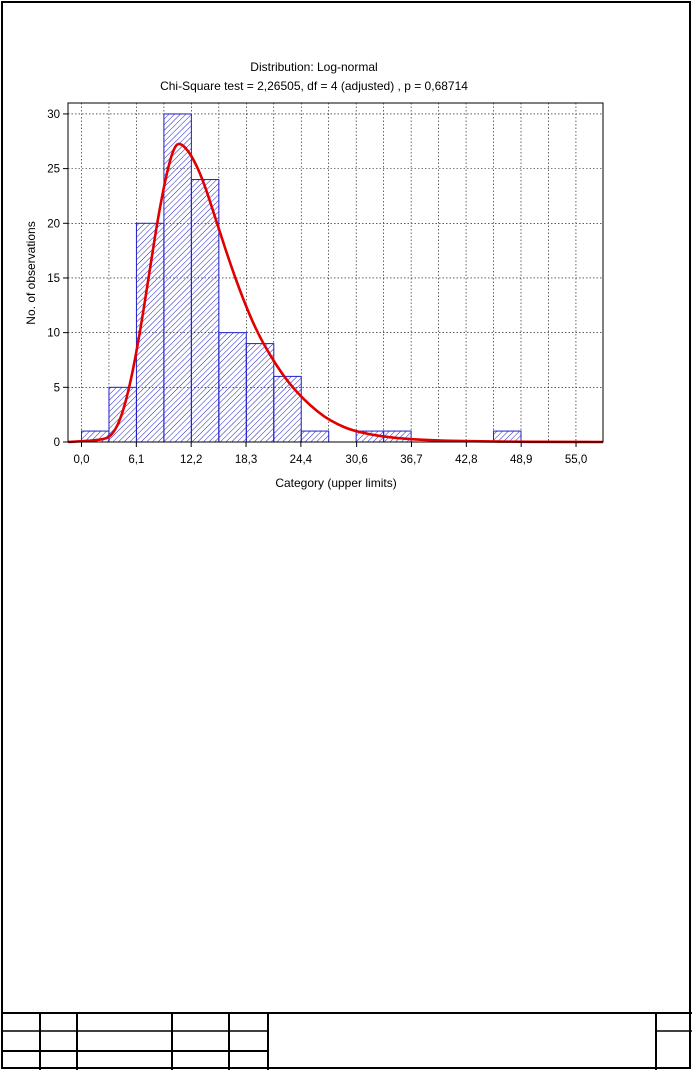 The image size is (694, 1072). What do you see at coordinates (313, 67) in the screenshot?
I see `chart-title: Distribution: Log-normal` at bounding box center [313, 67].